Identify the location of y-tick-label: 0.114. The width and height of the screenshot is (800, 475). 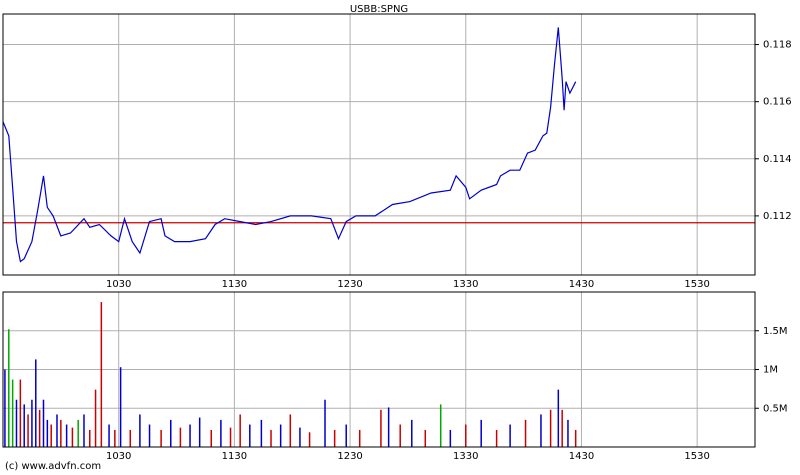
(777, 159).